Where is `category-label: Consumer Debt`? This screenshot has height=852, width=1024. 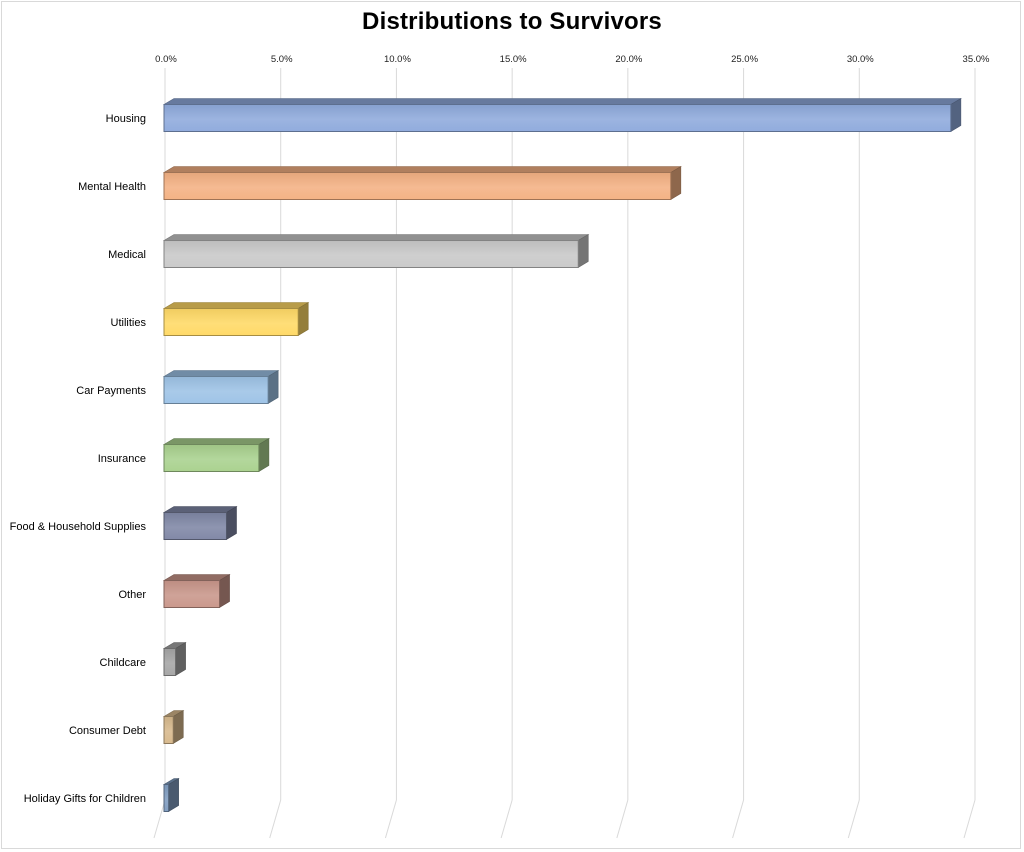
category-label: Consumer Debt is located at coordinates (107, 731).